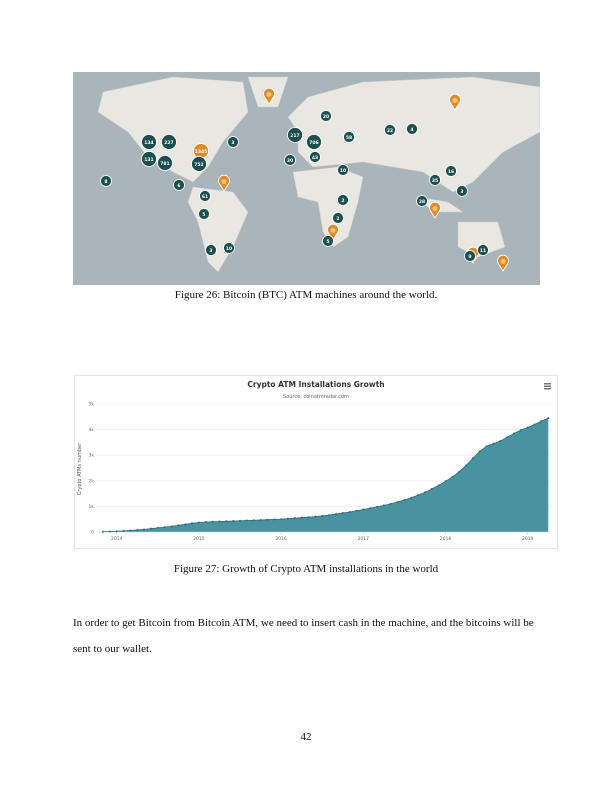 This screenshot has width=612, height=792. I want to click on page-number: 42, so click(306, 737).